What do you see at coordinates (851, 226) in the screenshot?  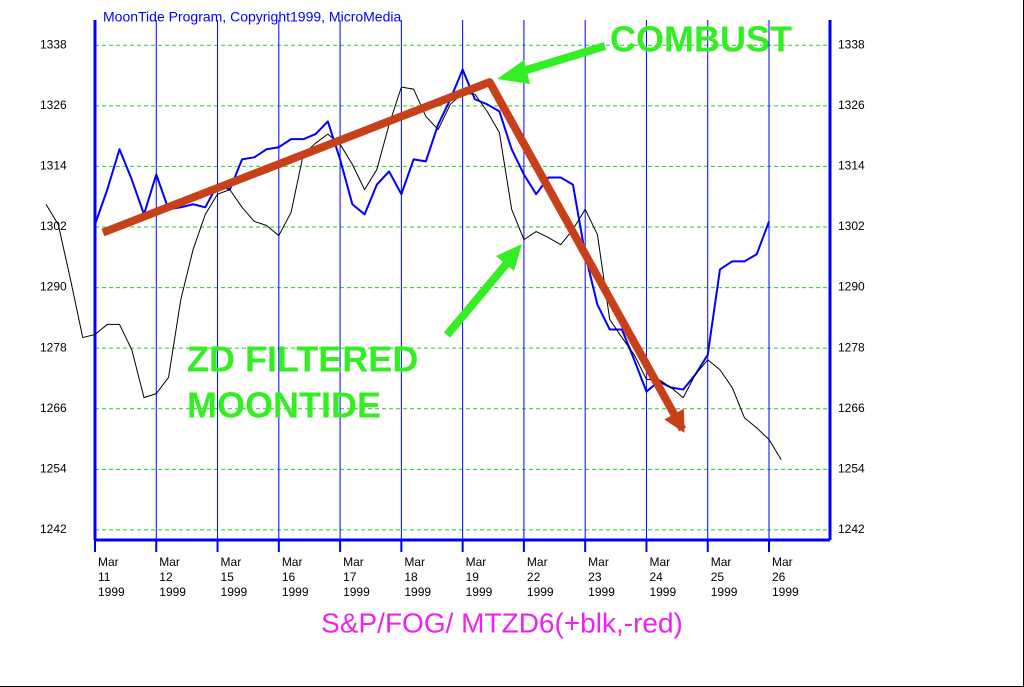 I see `y2-tick-label: 1302` at bounding box center [851, 226].